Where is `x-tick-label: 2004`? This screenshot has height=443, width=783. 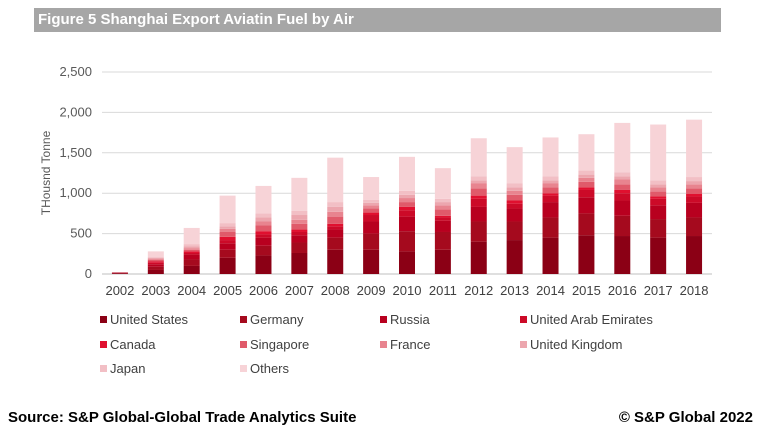 x-tick-label: 2004 is located at coordinates (191, 290).